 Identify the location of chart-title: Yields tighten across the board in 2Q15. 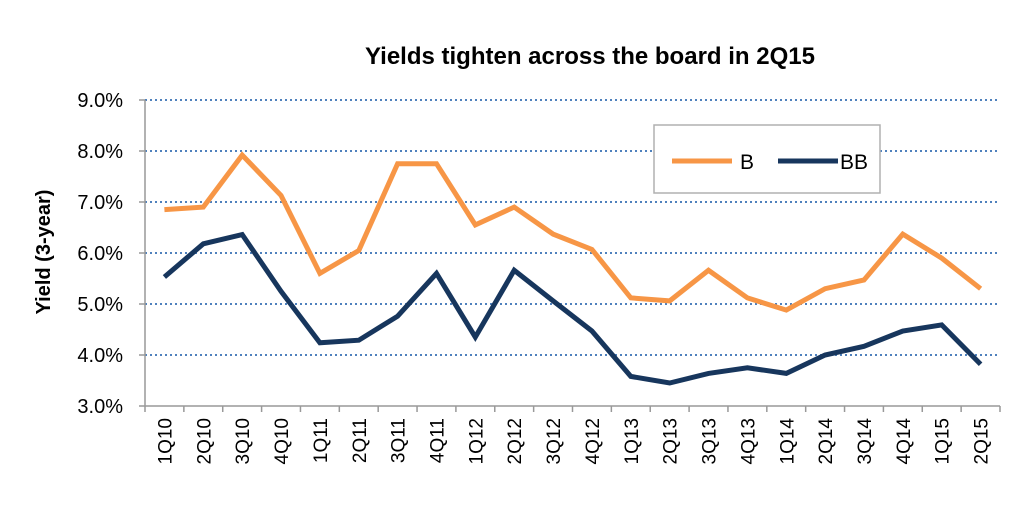
(590, 56).